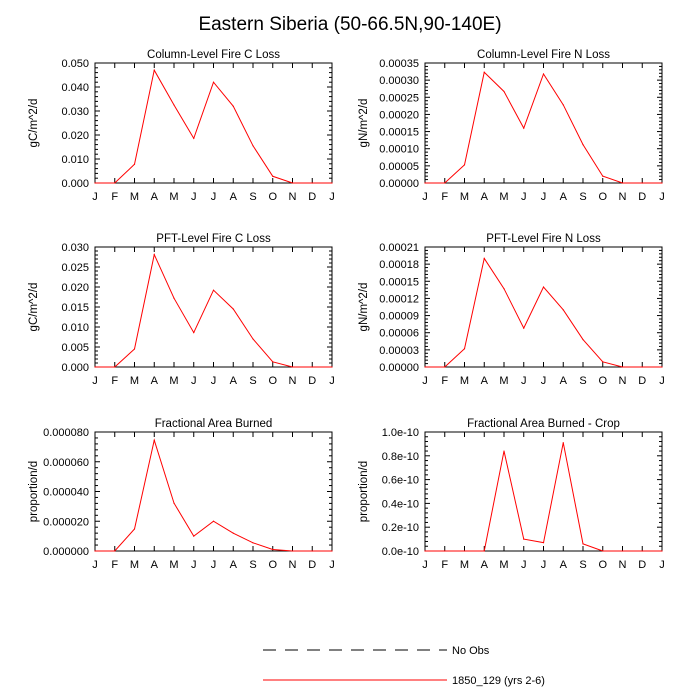 This screenshot has width=700, height=700. I want to click on y-tick-label: 0.00006, so click(399, 334).